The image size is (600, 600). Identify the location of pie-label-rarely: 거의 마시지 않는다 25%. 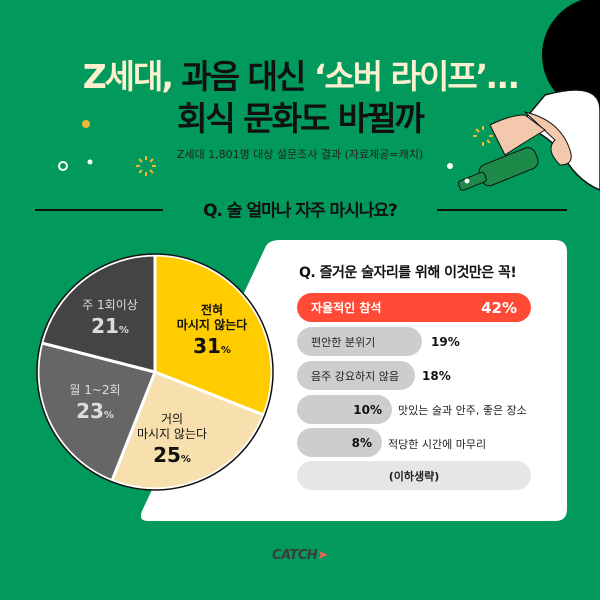
(172, 440).